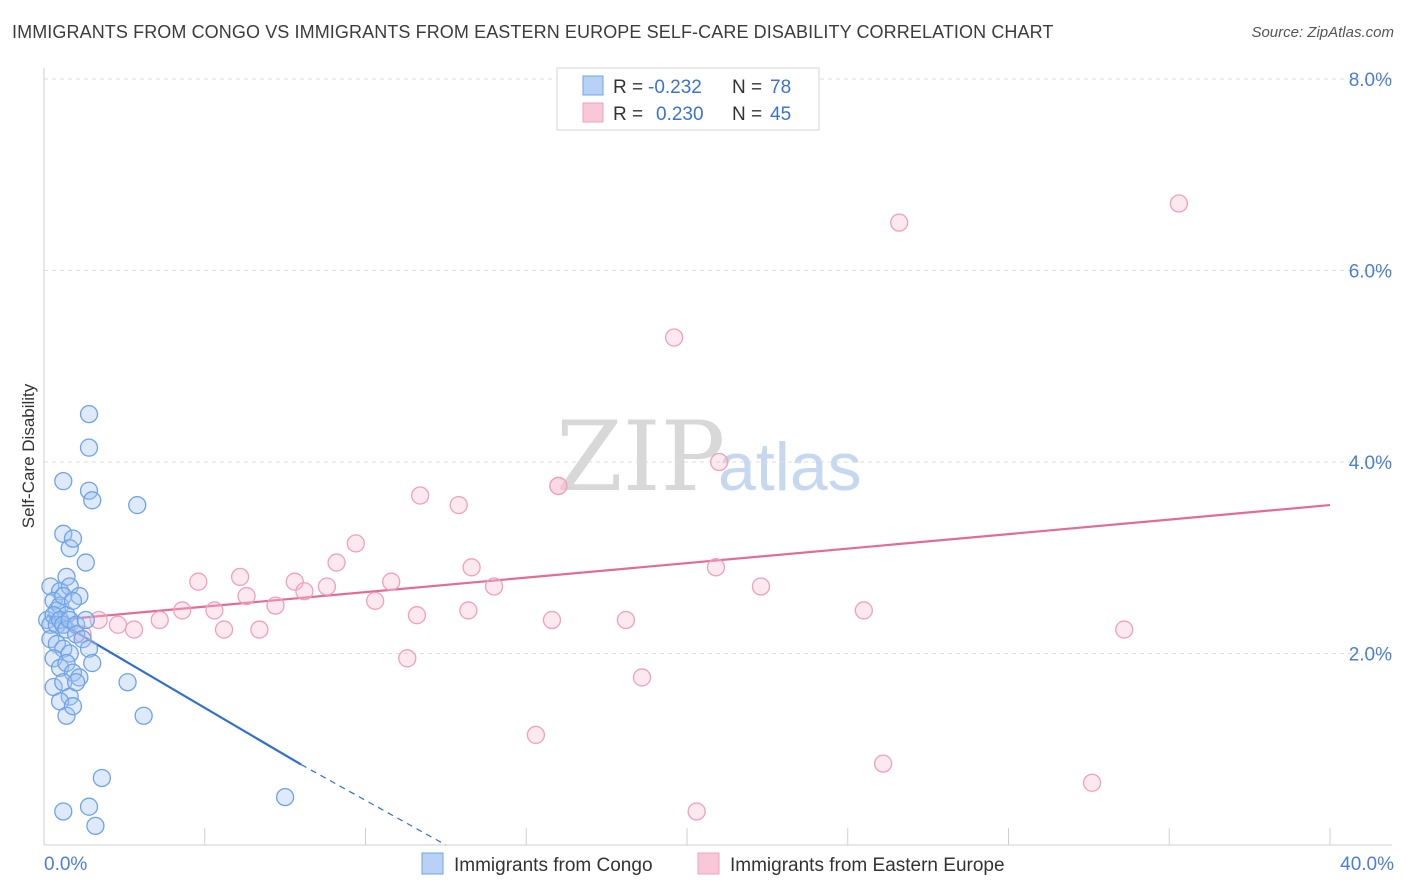 The width and height of the screenshot is (1406, 892). Describe the element at coordinates (1370, 80) in the screenshot. I see `y-tick-label: 8.0%` at that location.